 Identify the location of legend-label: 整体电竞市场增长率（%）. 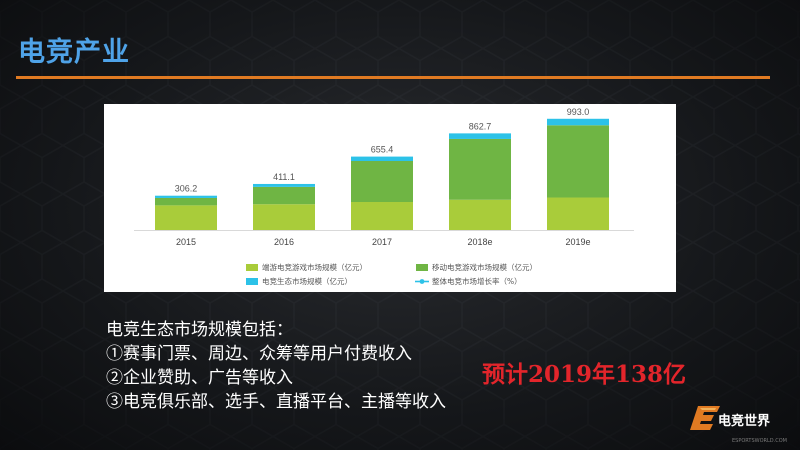
(477, 281).